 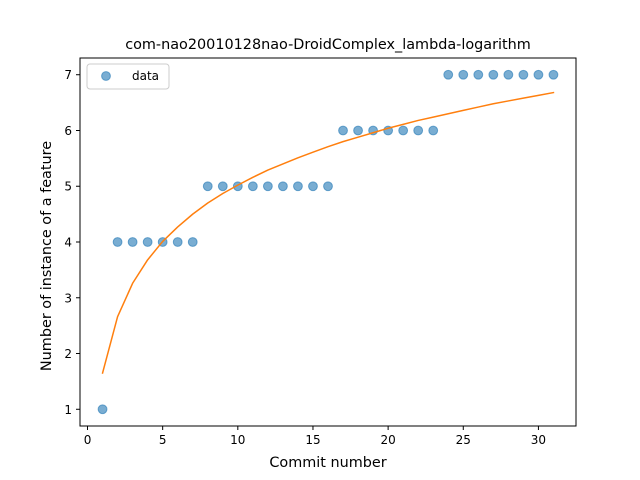 I want to click on x-tick-label: 25, so click(x=463, y=440).